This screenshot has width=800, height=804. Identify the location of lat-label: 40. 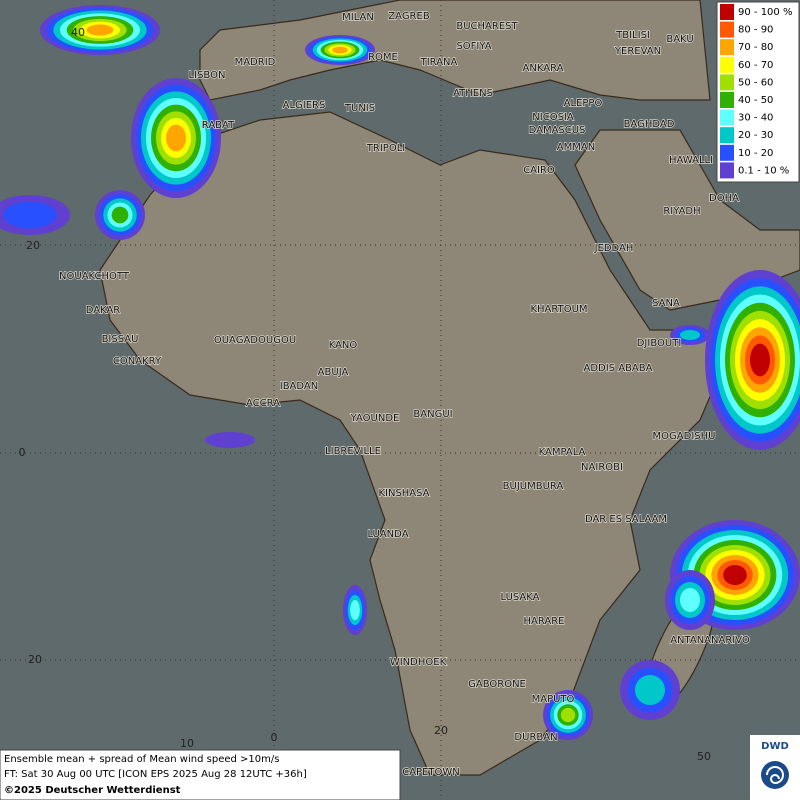
(78, 32).